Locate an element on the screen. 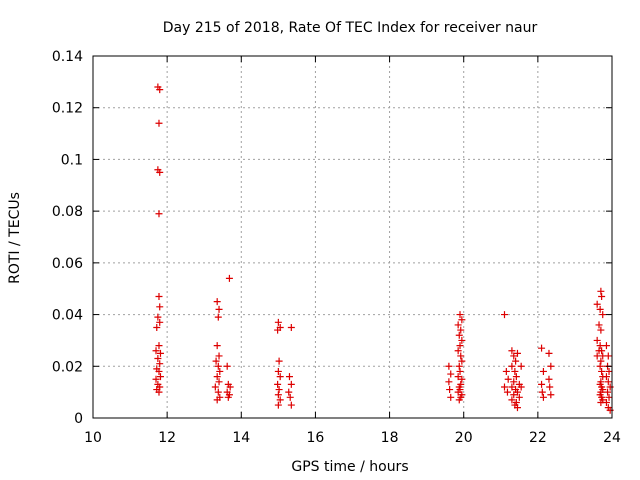 The height and width of the screenshot is (480, 640). y-tick-label: 0.06 is located at coordinates (67, 264).